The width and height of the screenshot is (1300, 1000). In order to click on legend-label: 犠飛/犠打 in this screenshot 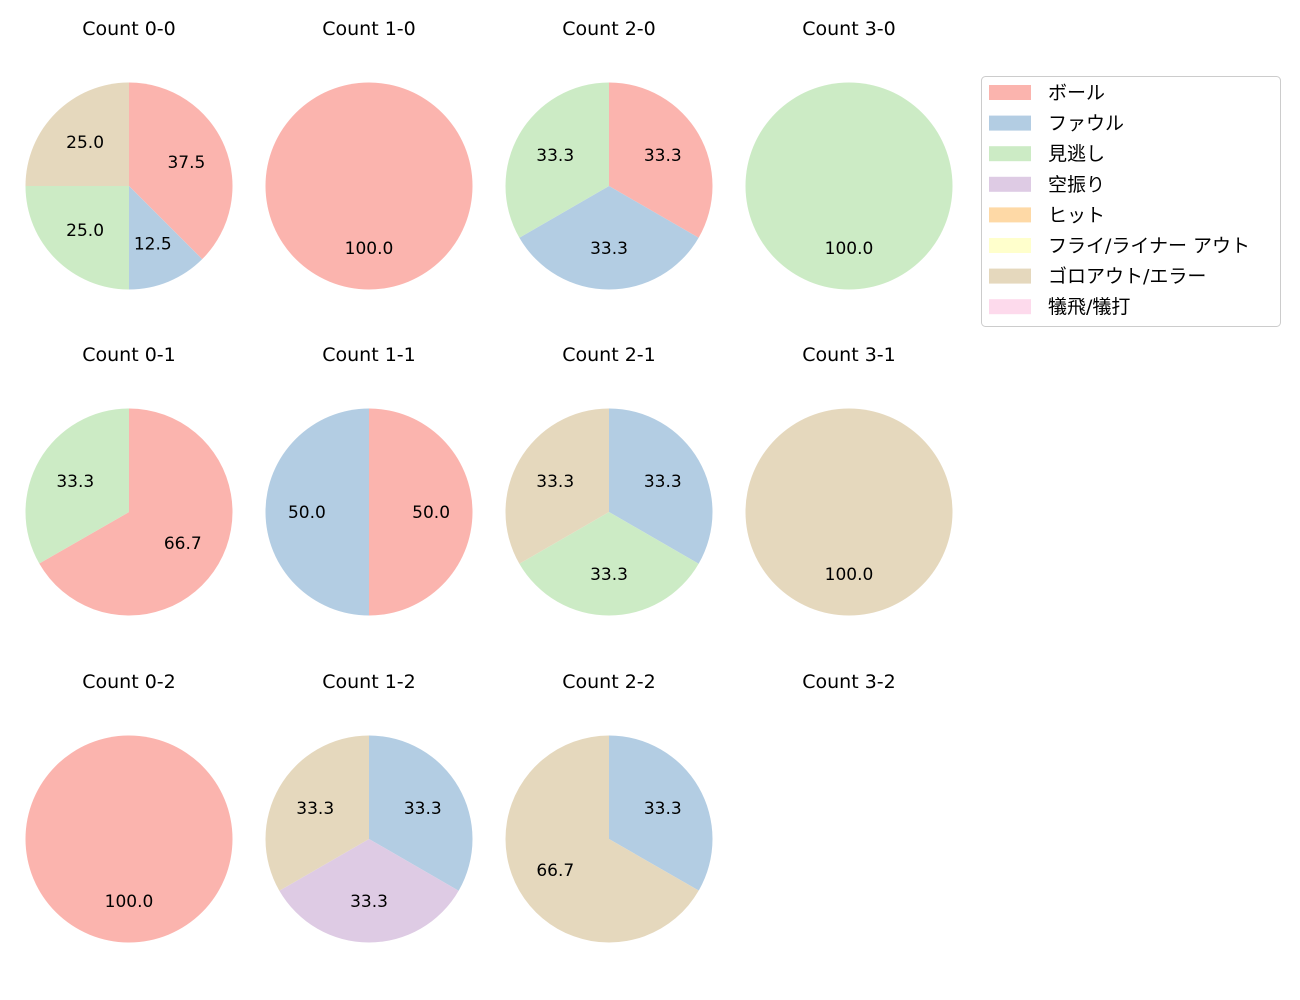, I will do `click(1089, 307)`.